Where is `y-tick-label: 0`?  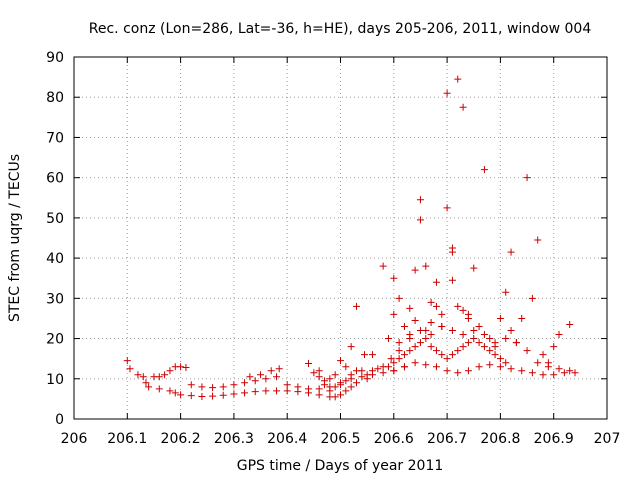
y-tick-label: 0 is located at coordinates (59, 420).